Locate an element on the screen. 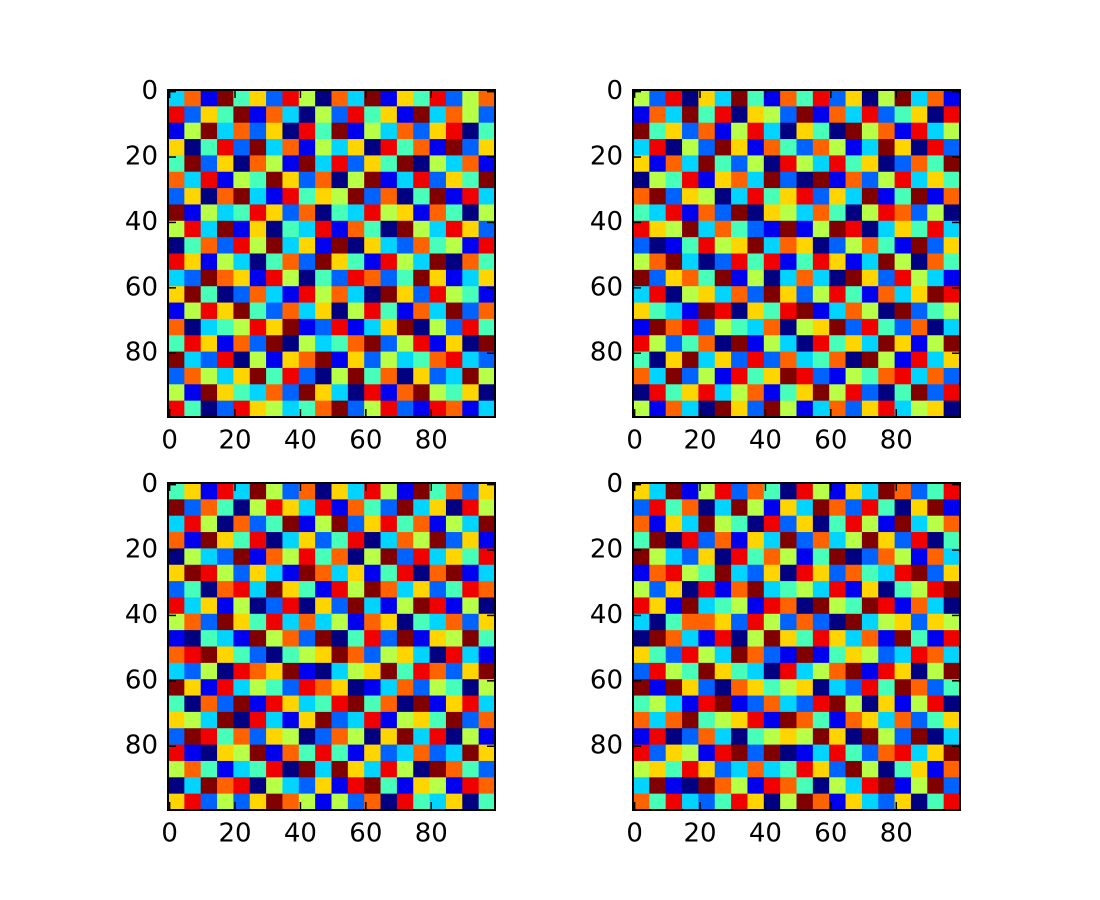 The image size is (1100, 900). axes-frame is located at coordinates (796, 253).